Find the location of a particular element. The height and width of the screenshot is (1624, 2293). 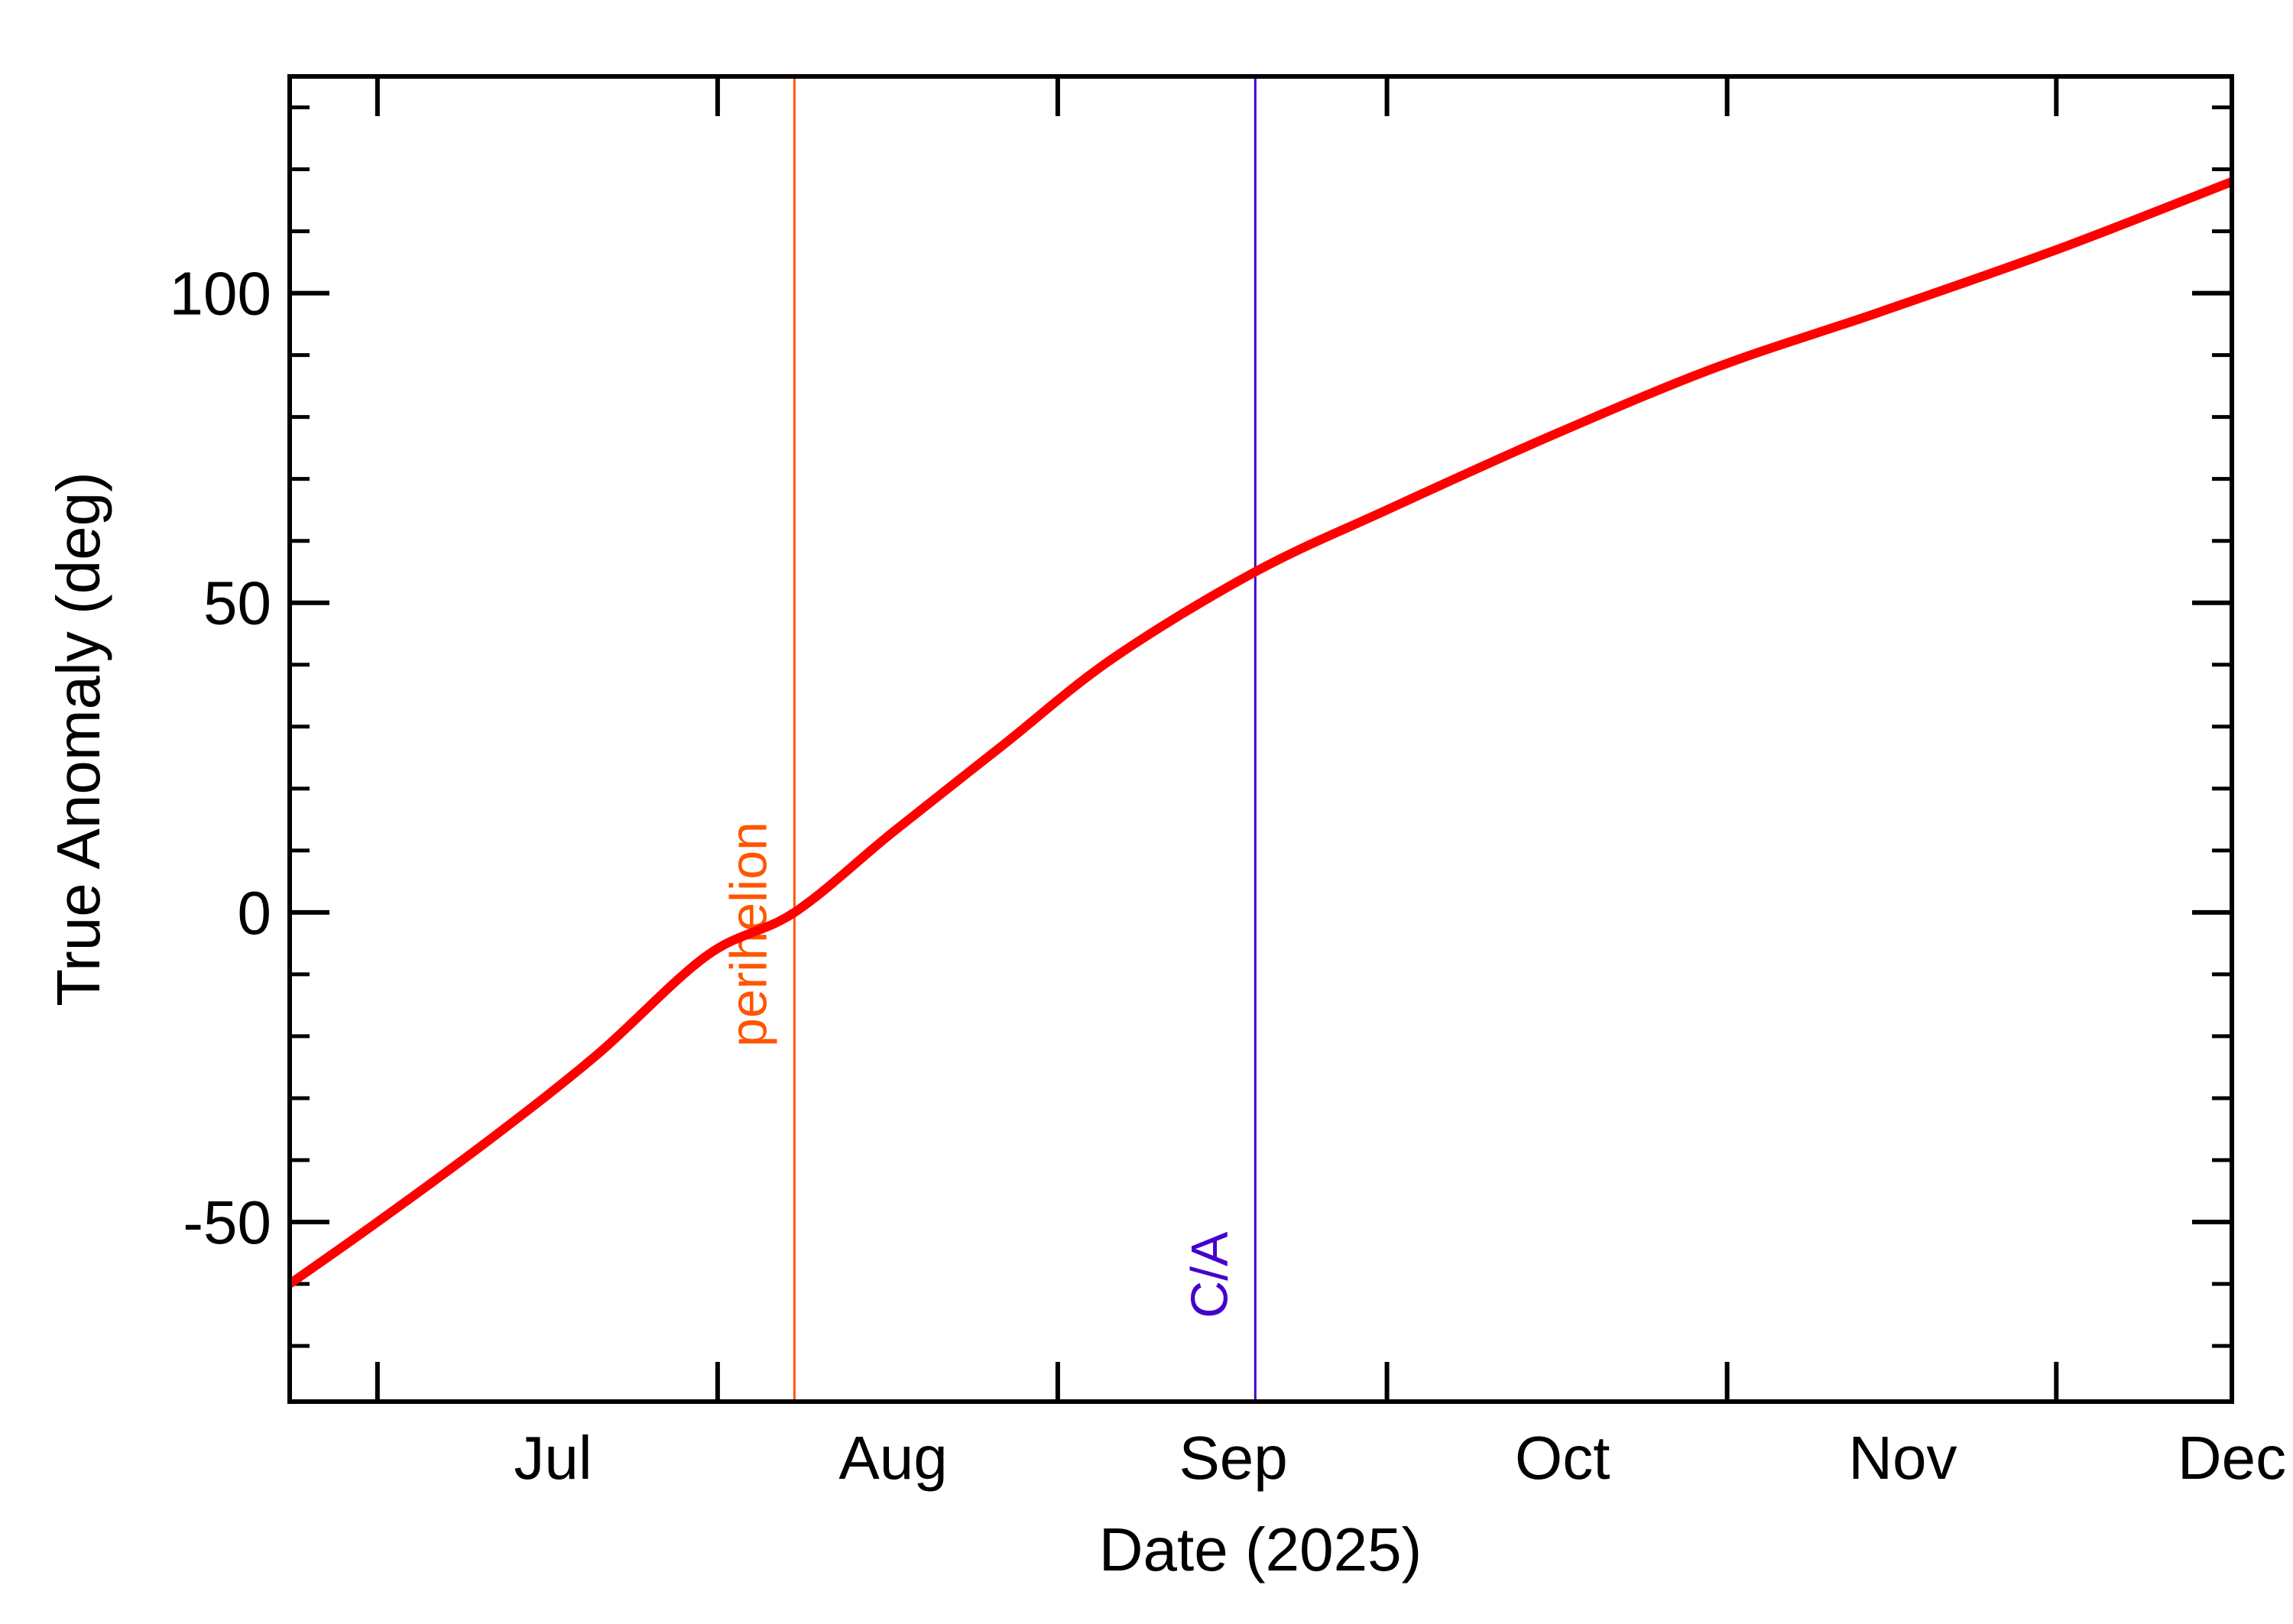

y-axis-title: True Anomaly (deg) is located at coordinates (78, 739).